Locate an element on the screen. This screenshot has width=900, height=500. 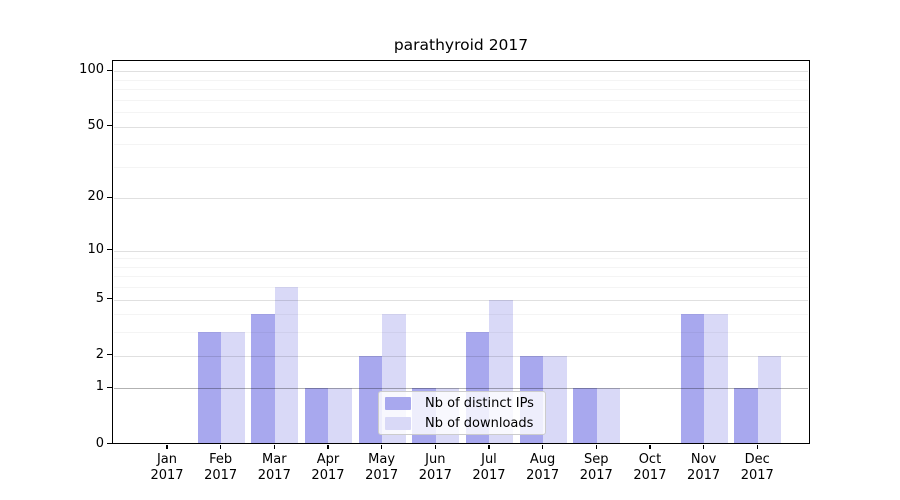
y-tick-label-20: 20 is located at coordinates (95, 197).